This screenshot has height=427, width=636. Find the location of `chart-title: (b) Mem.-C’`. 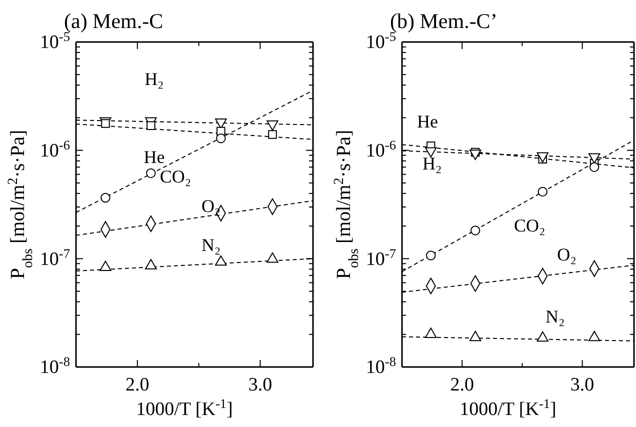

chart-title: (b) Mem.-C’ is located at coordinates (444, 21).